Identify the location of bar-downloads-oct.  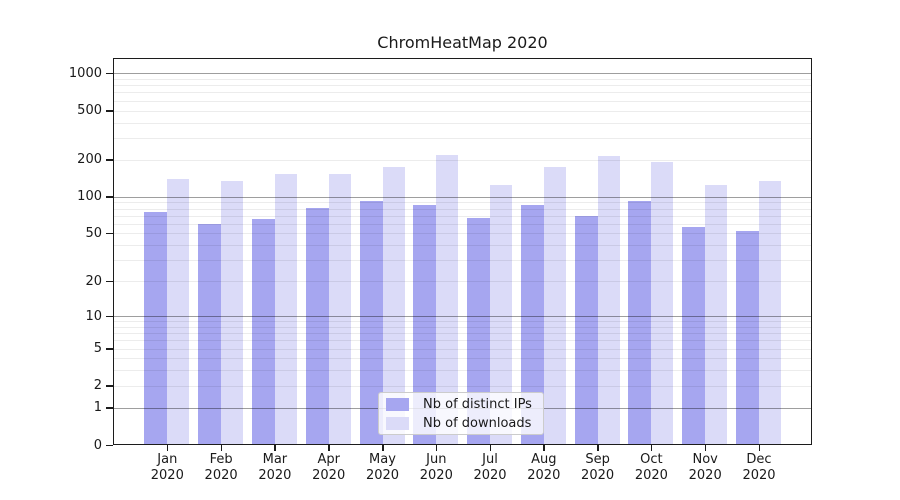
(662, 303).